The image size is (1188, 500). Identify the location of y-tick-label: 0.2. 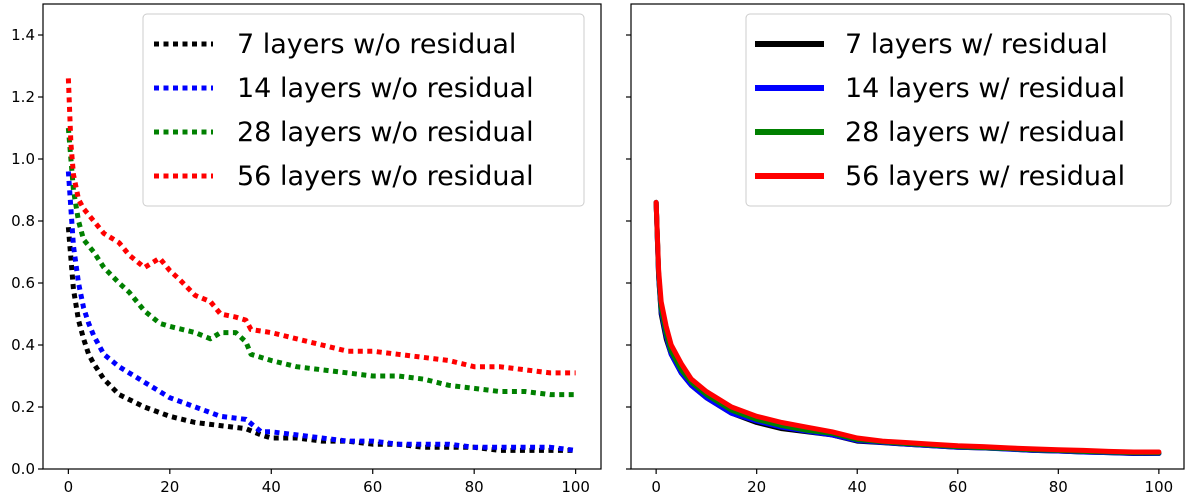
(23, 407).